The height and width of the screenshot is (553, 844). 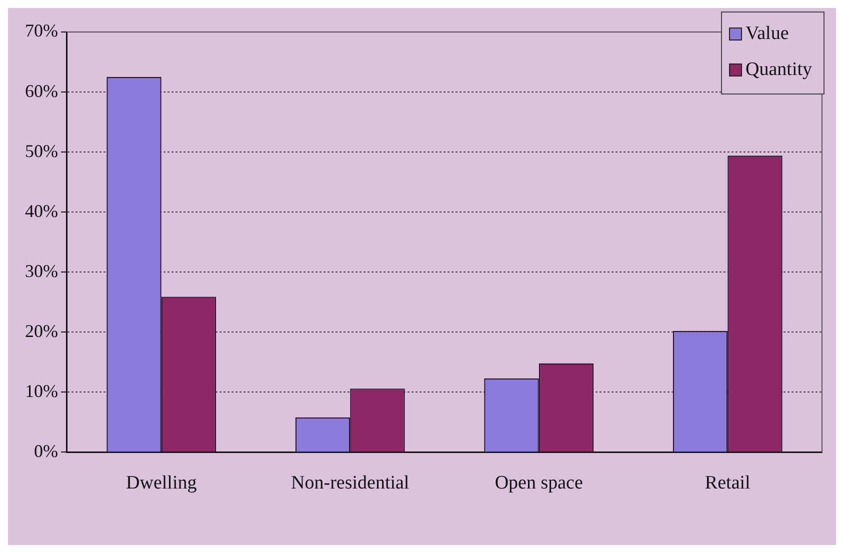 I want to click on x-tick-label: Non-residential, so click(x=350, y=483).